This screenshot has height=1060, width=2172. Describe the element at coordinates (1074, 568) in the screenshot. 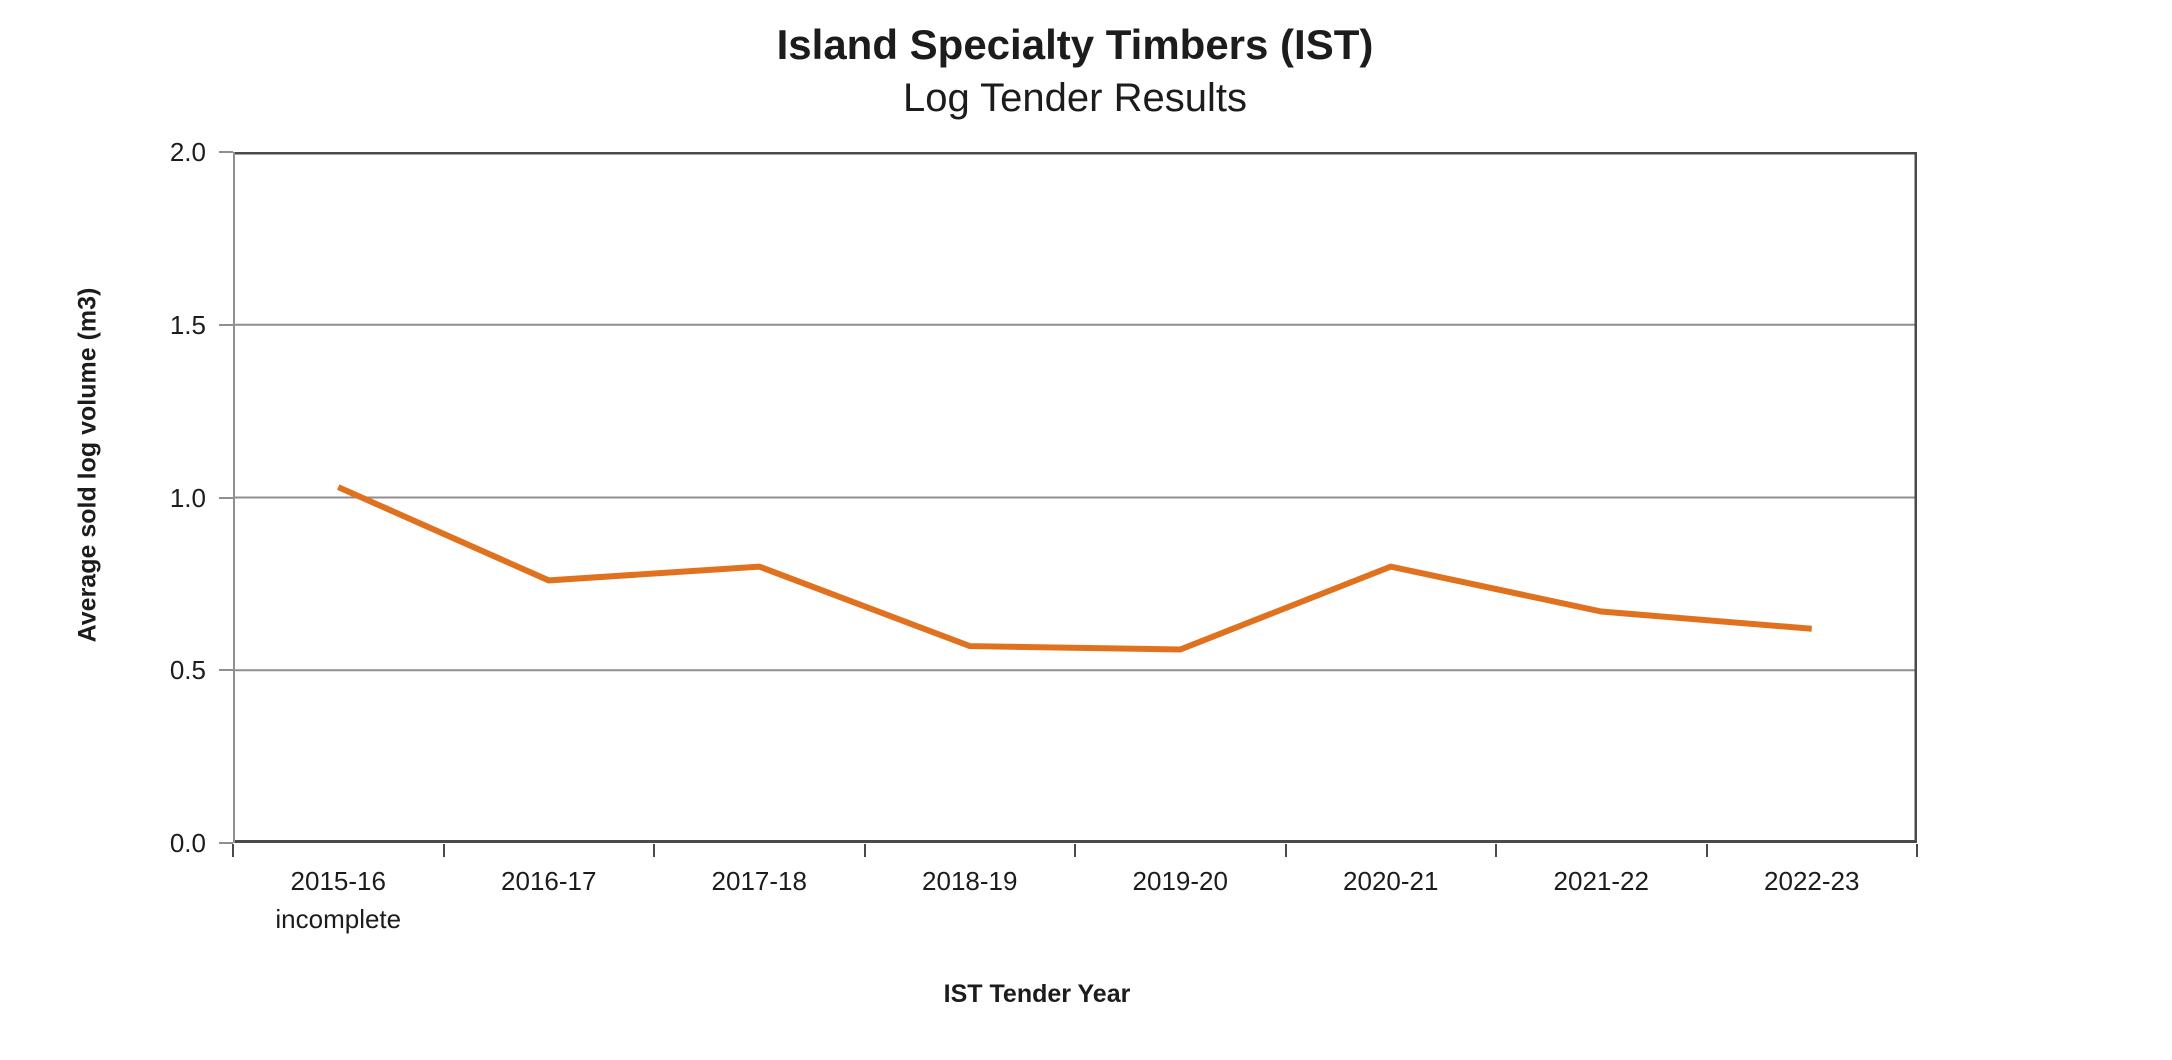

I see `series-line` at that location.